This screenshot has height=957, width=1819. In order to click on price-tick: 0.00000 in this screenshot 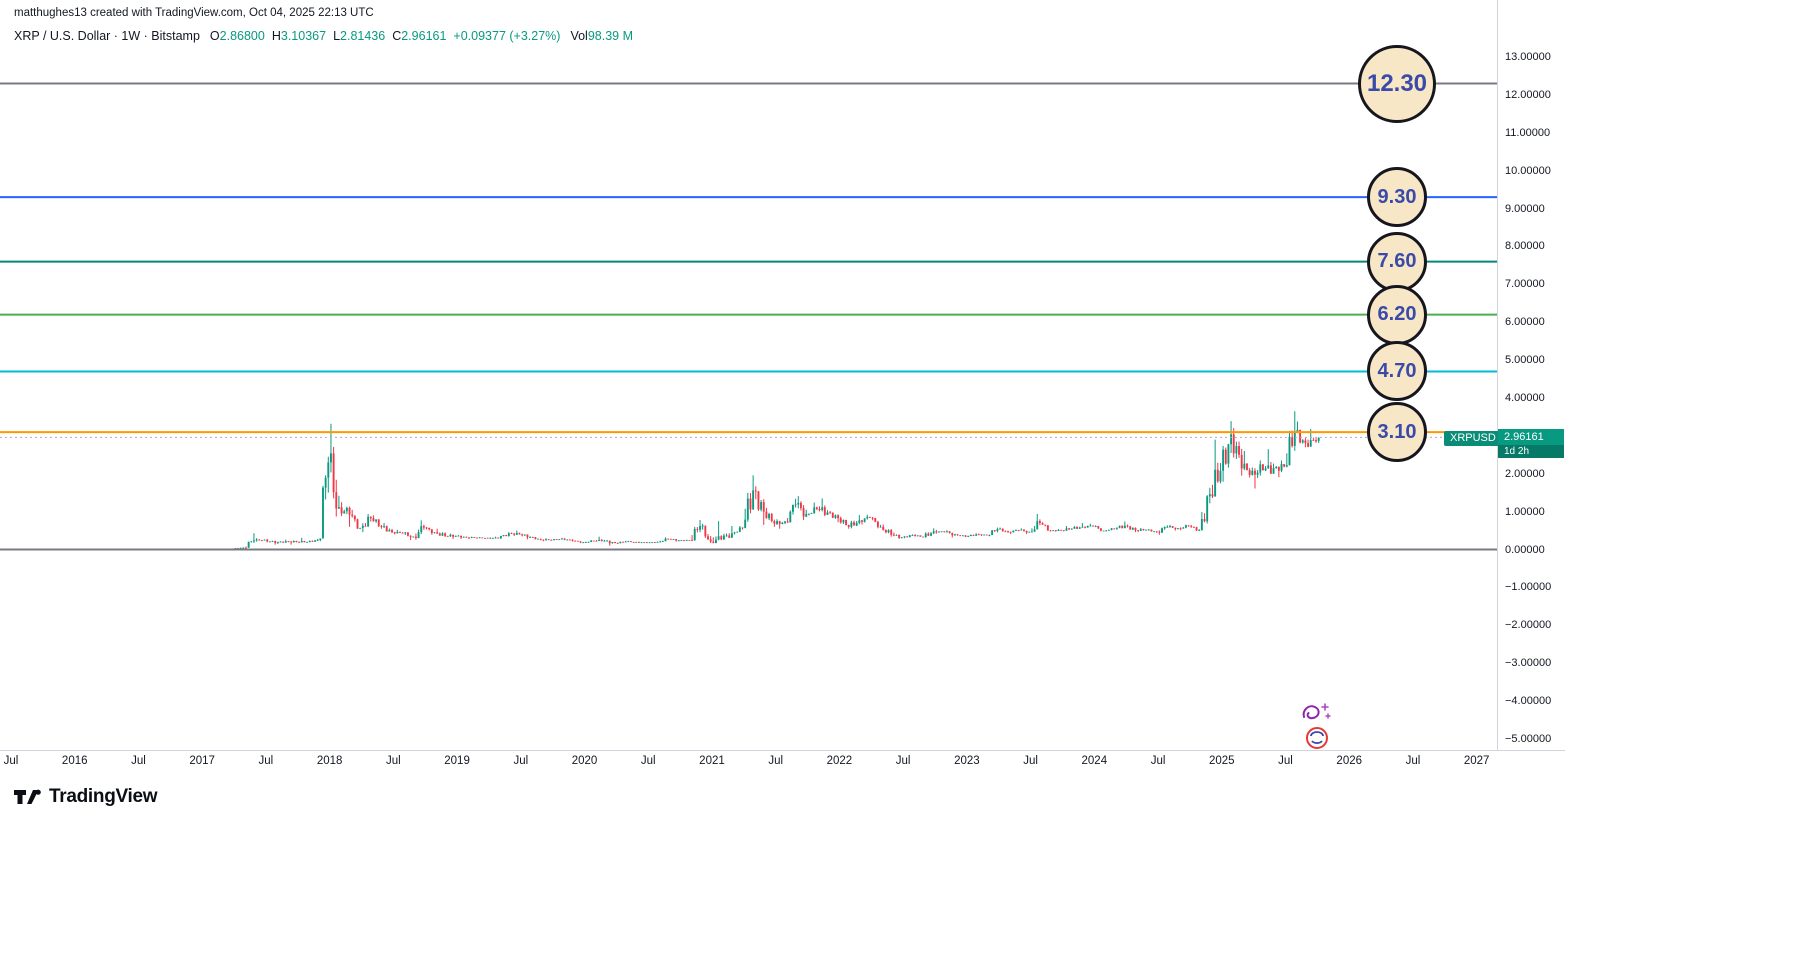, I will do `click(1525, 549)`.